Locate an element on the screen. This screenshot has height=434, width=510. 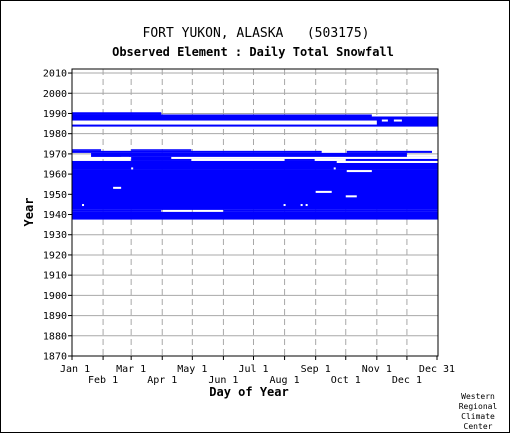
x-tick-label: Apr 1 is located at coordinates (162, 380).